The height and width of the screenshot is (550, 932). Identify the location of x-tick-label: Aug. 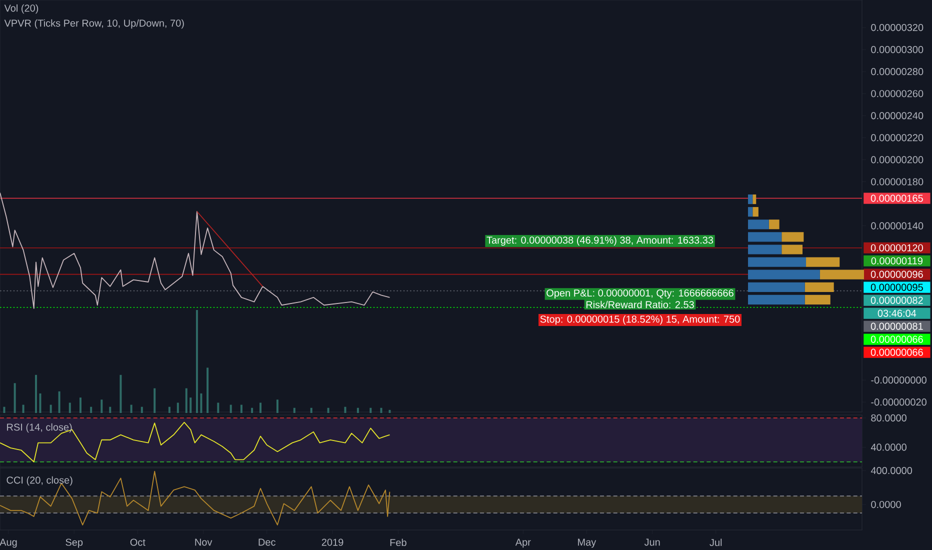
(8, 543).